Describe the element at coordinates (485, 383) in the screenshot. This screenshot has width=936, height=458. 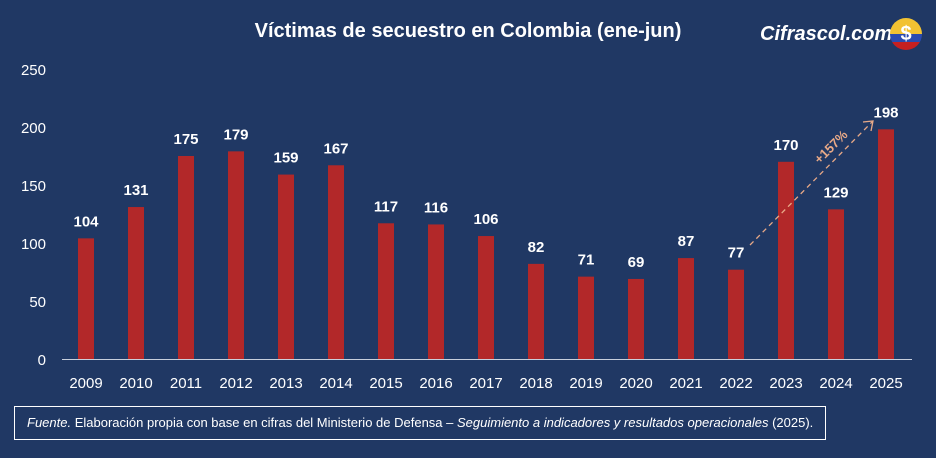
I see `x-tick-label: 2017` at that location.